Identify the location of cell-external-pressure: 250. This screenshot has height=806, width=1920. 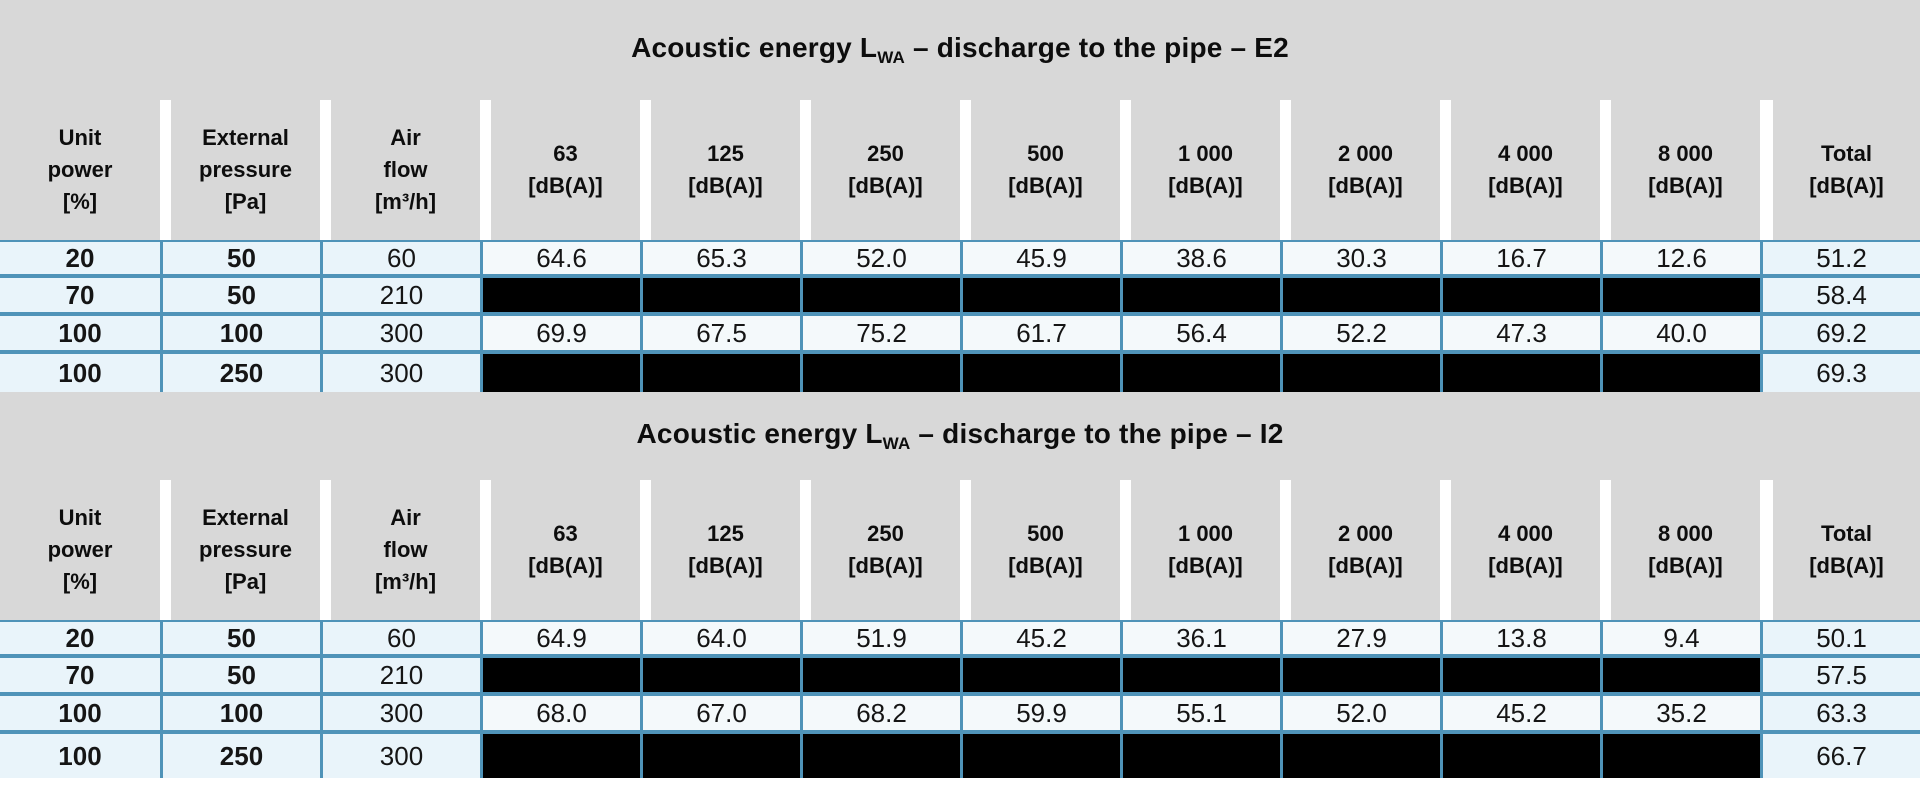
(240, 373).